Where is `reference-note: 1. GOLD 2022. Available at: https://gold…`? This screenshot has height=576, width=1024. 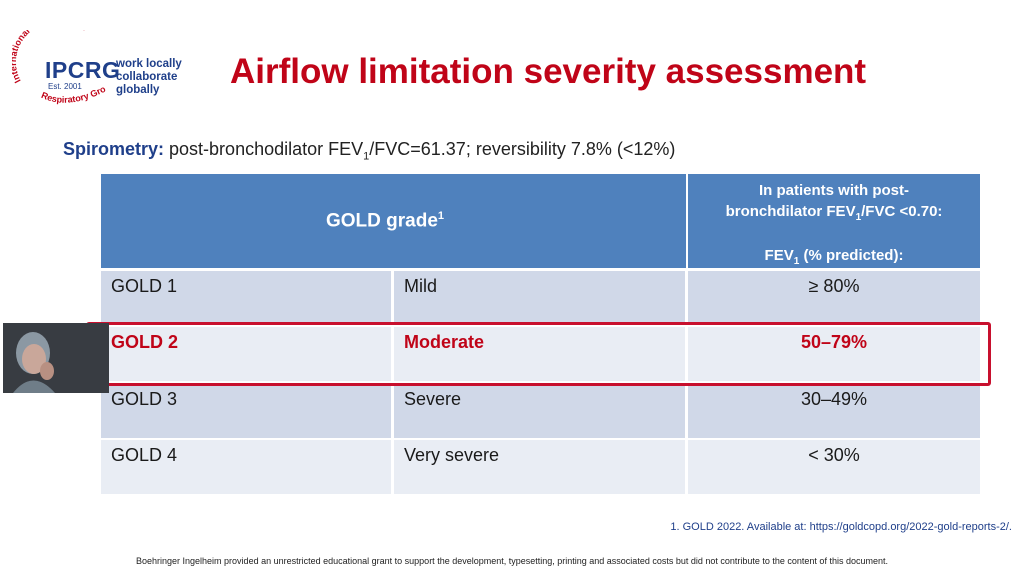
reference-note: 1. GOLD 2022. Available at: https://gold… is located at coordinates (841, 527).